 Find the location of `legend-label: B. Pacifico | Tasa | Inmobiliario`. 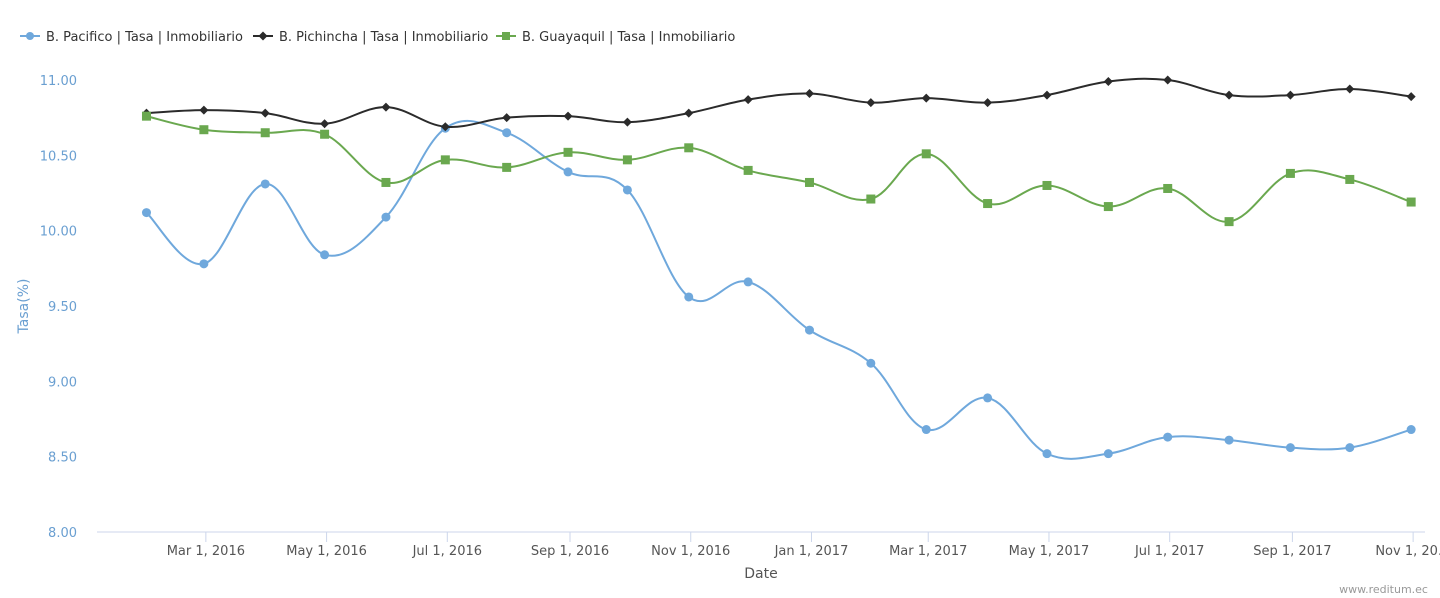

legend-label: B. Pacifico | Tasa | Inmobiliario is located at coordinates (144, 37).